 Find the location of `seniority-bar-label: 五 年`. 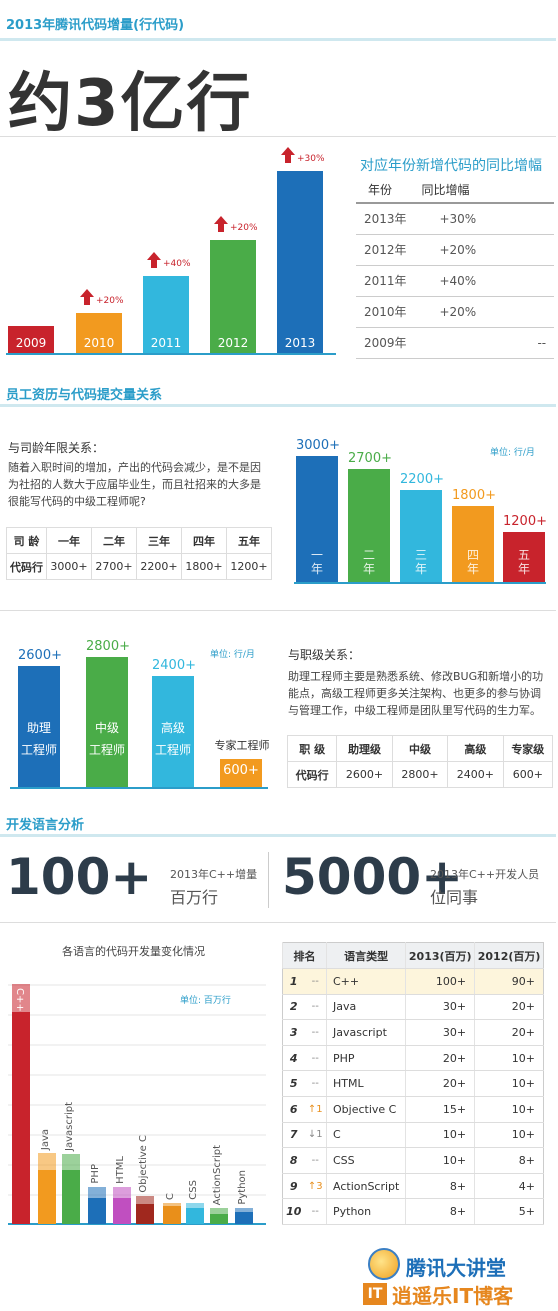

seniority-bar-label: 五 年 is located at coordinates (523, 562).